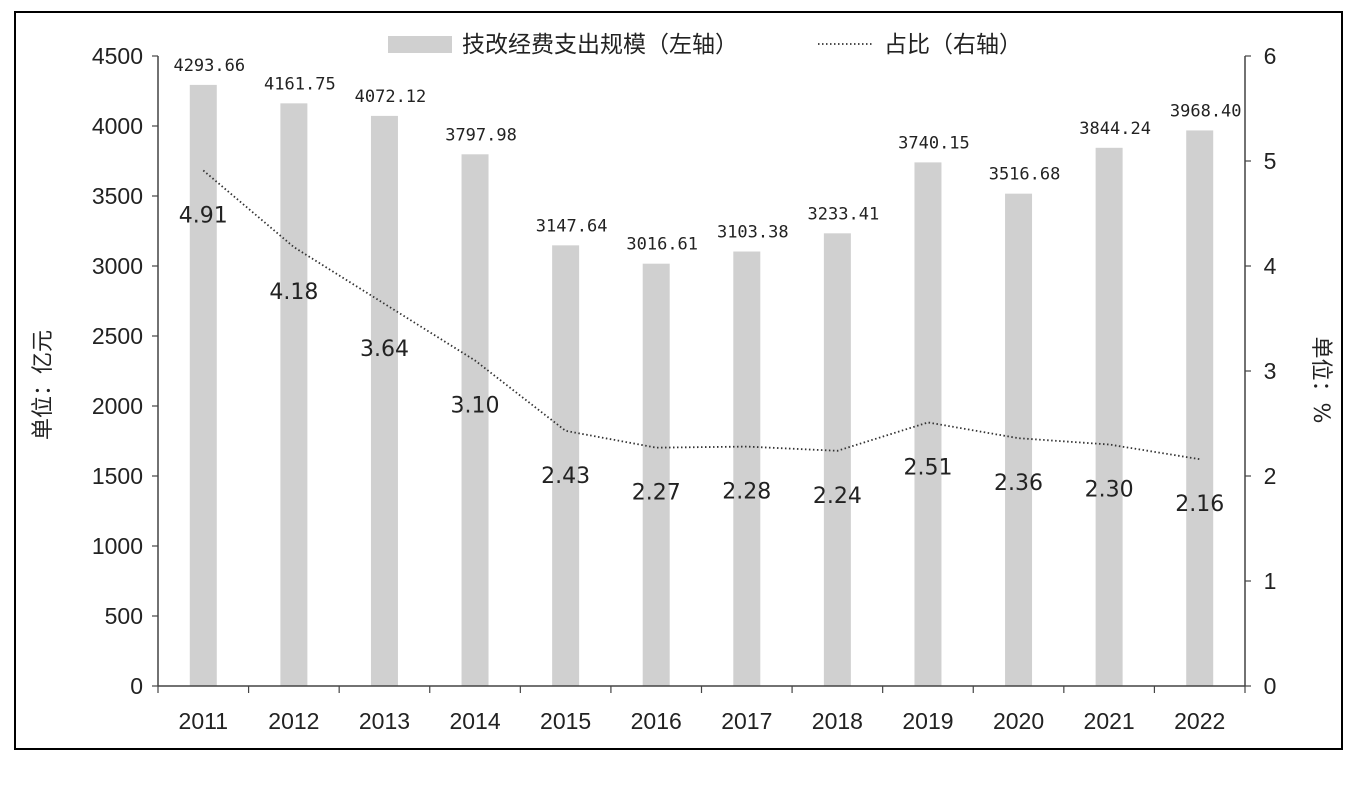 The image size is (1357, 791). What do you see at coordinates (384, 721) in the screenshot?
I see `x-tick-label-2013: 2013` at bounding box center [384, 721].